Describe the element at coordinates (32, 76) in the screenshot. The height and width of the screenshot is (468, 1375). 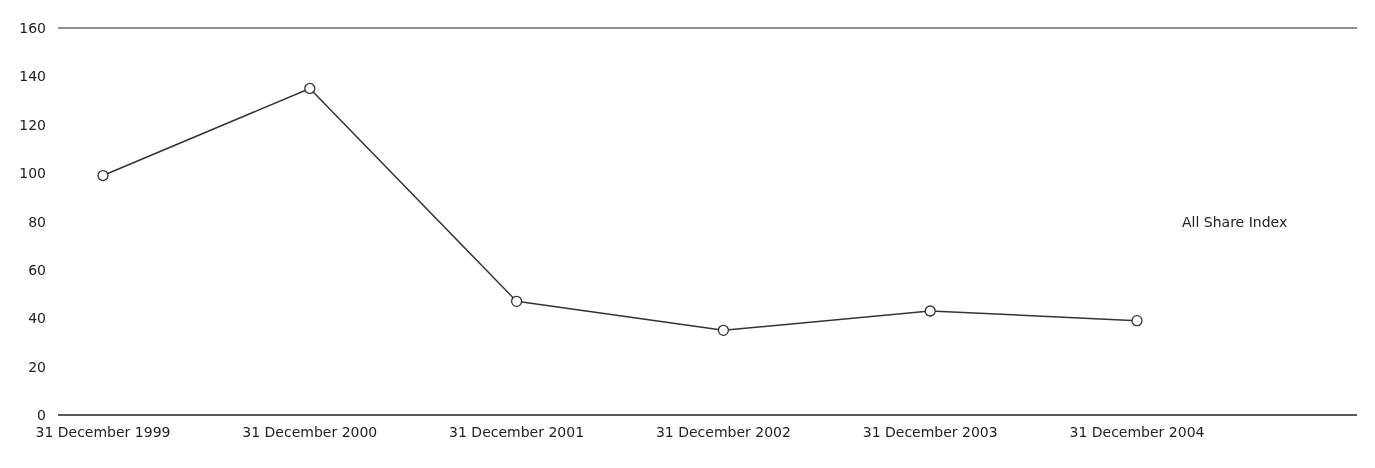
I see `y-tick-label: 140` at that location.